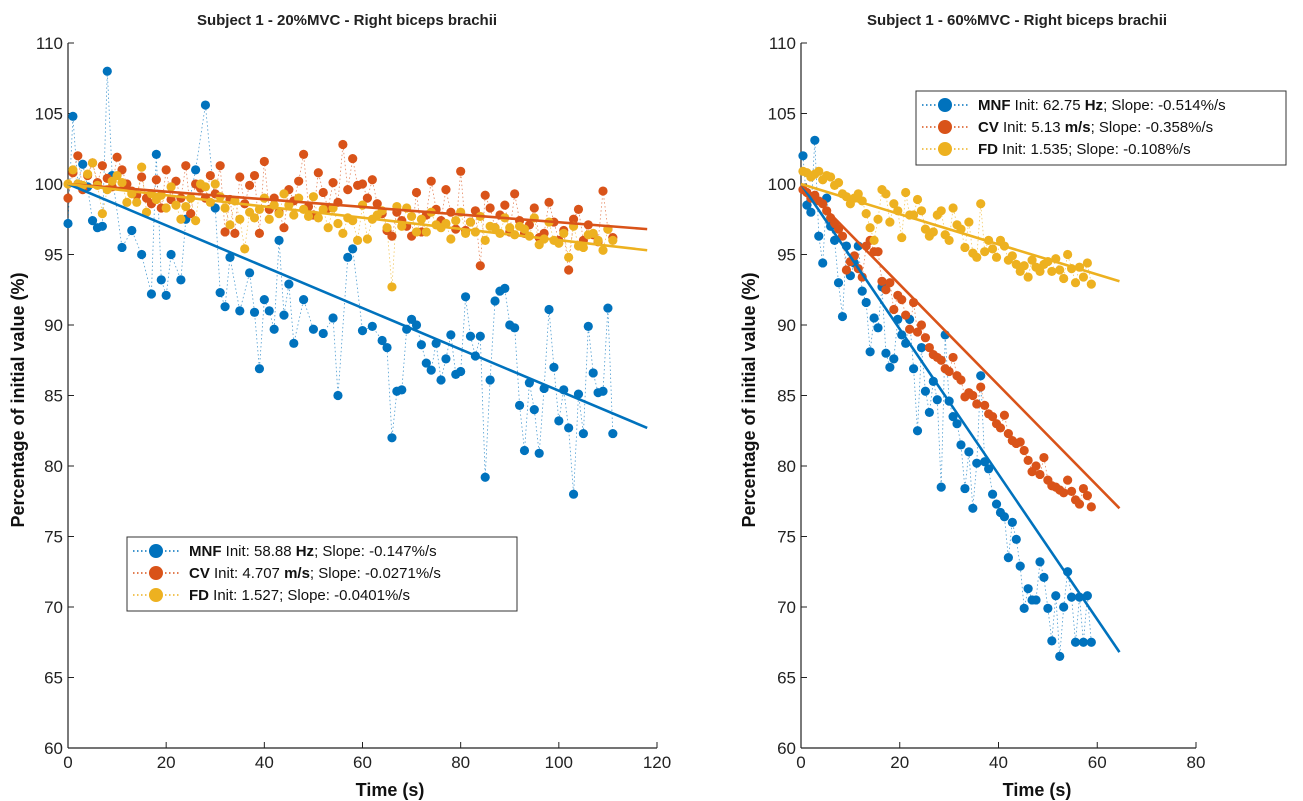 The width and height of the screenshot is (1303, 801). Describe the element at coordinates (53, 607) in the screenshot. I see `y-tick-label: 70` at that location.